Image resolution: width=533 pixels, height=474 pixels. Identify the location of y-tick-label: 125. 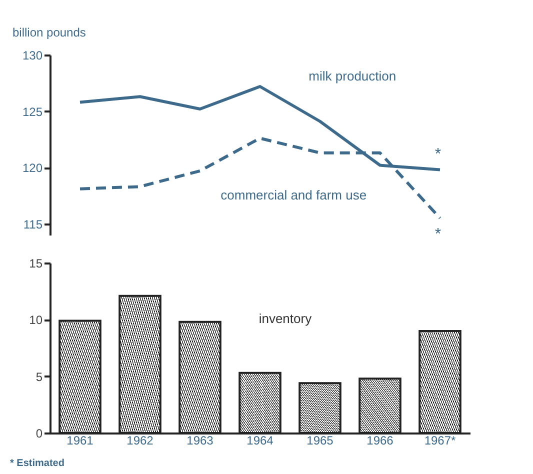
(32, 111).